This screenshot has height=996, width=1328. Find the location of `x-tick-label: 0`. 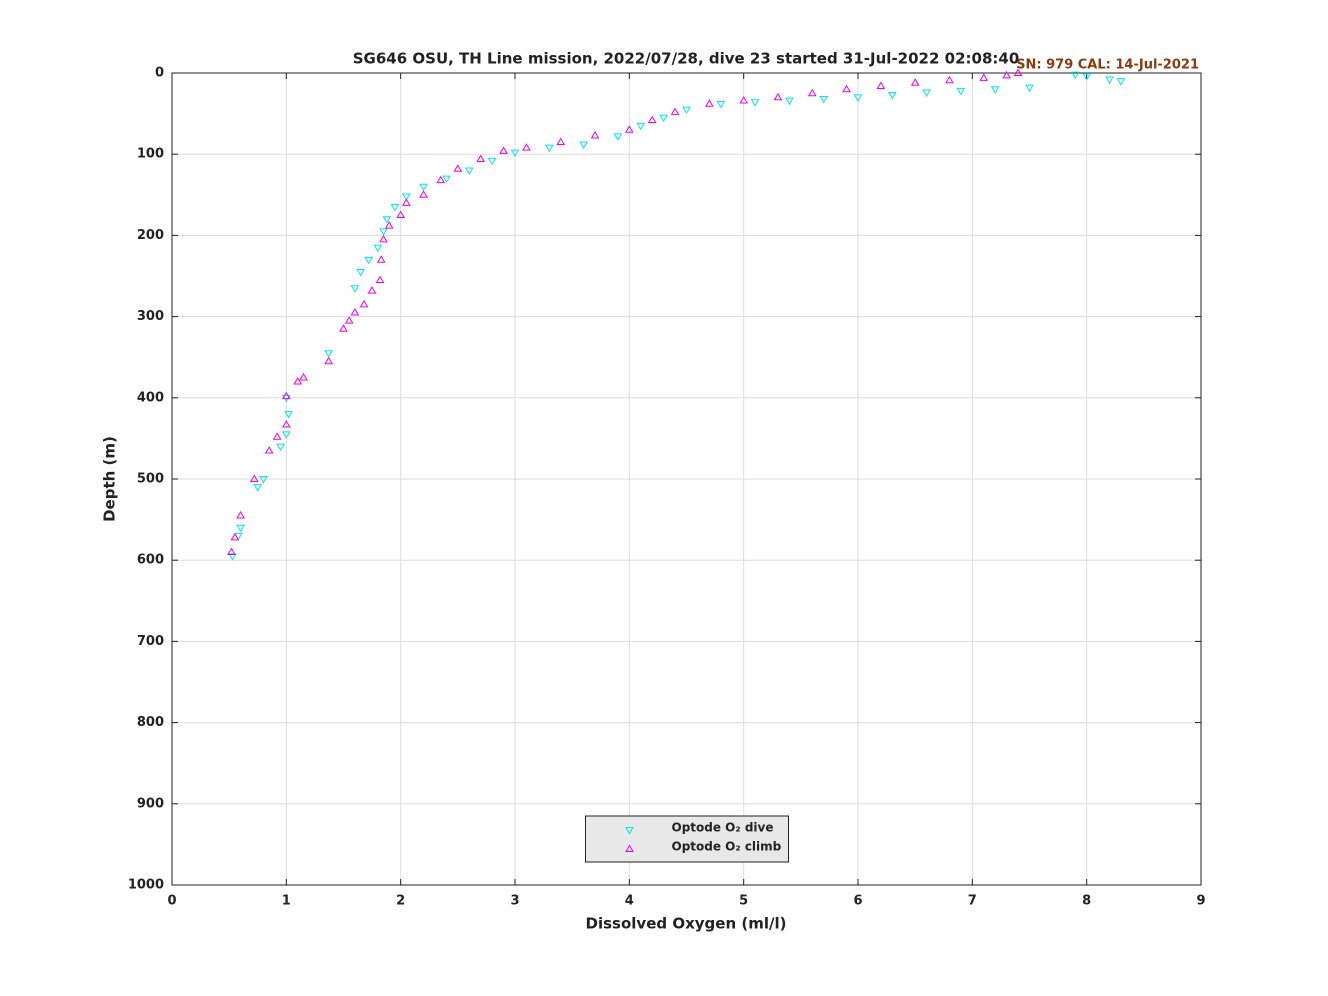

x-tick-label: 0 is located at coordinates (171, 901).